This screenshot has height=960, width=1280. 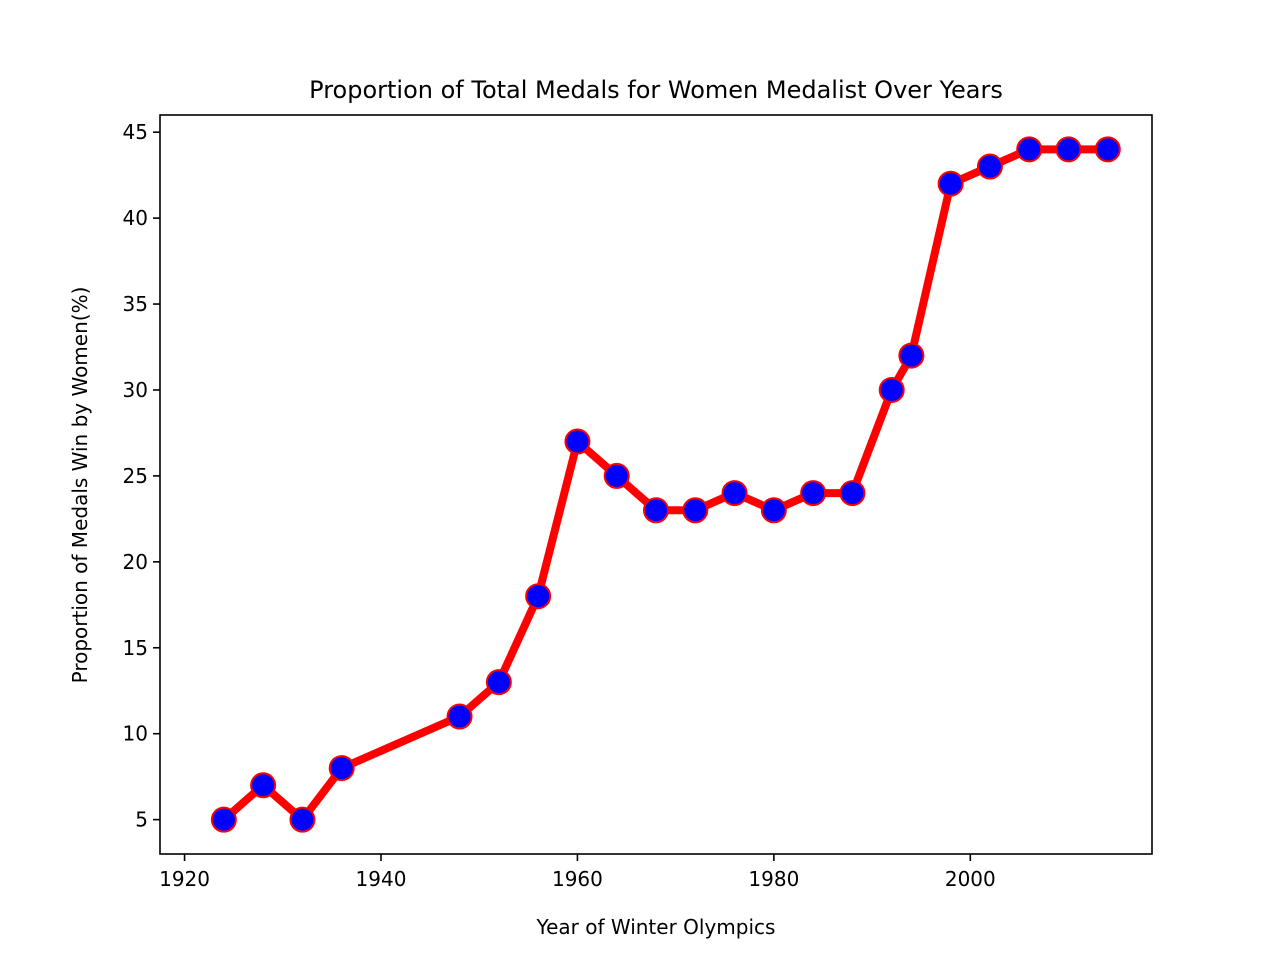 What do you see at coordinates (135, 562) in the screenshot?
I see `y-tick-label: 20` at bounding box center [135, 562].